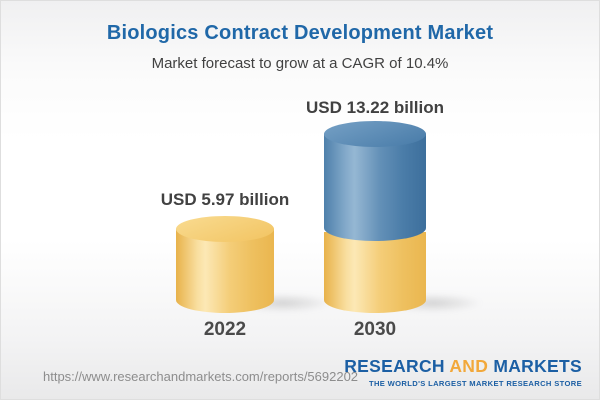 The width and height of the screenshot is (600, 400). I want to click on logo-word-and: AND, so click(469, 366).